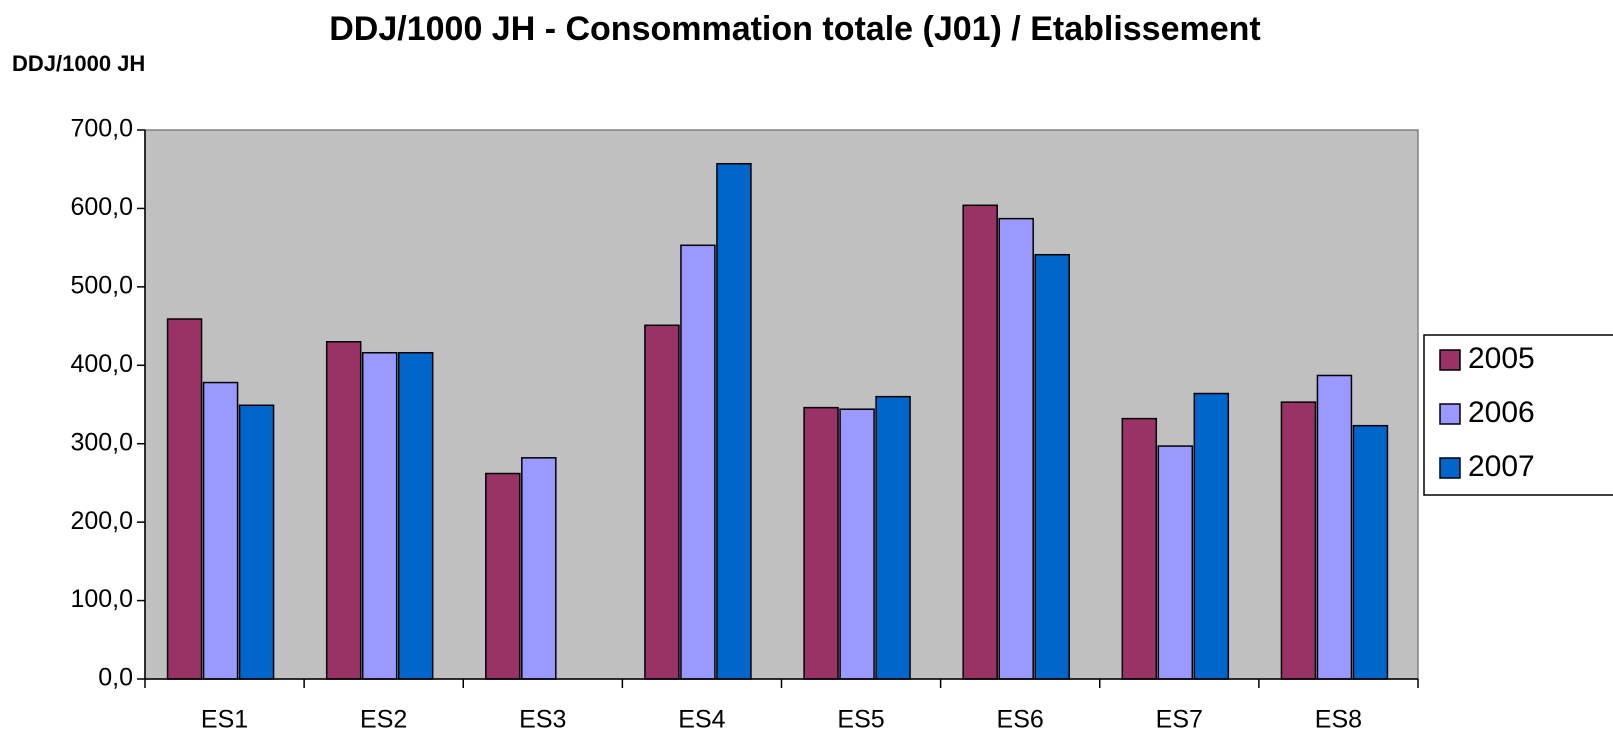 Image resolution: width=1613 pixels, height=755 pixels. Describe the element at coordinates (101, 207) in the screenshot. I see `y-tick-label: 600,0` at that location.